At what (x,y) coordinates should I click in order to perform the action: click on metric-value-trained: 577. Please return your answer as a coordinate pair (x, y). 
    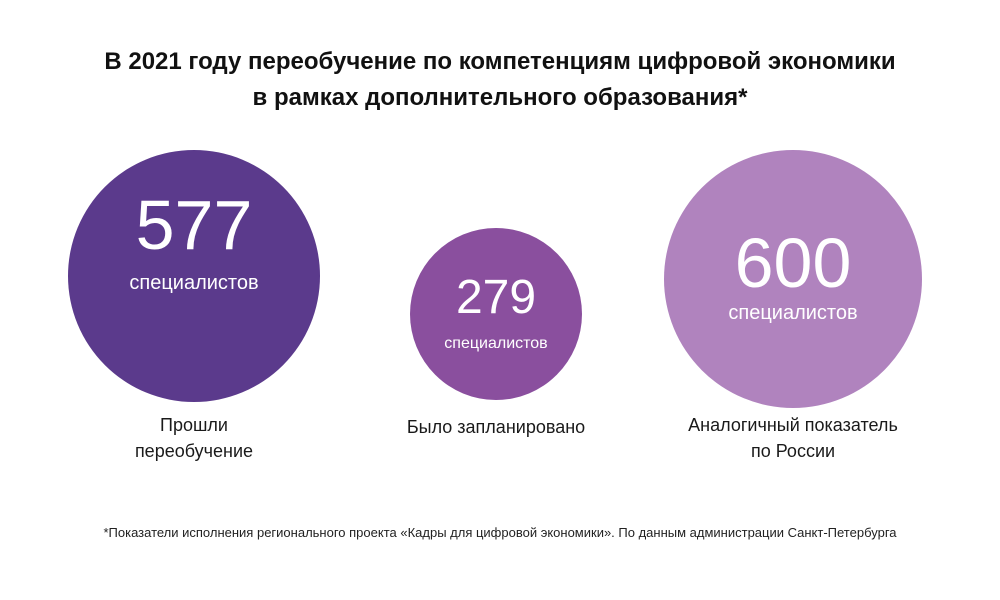
    Looking at the image, I should click on (194, 225).